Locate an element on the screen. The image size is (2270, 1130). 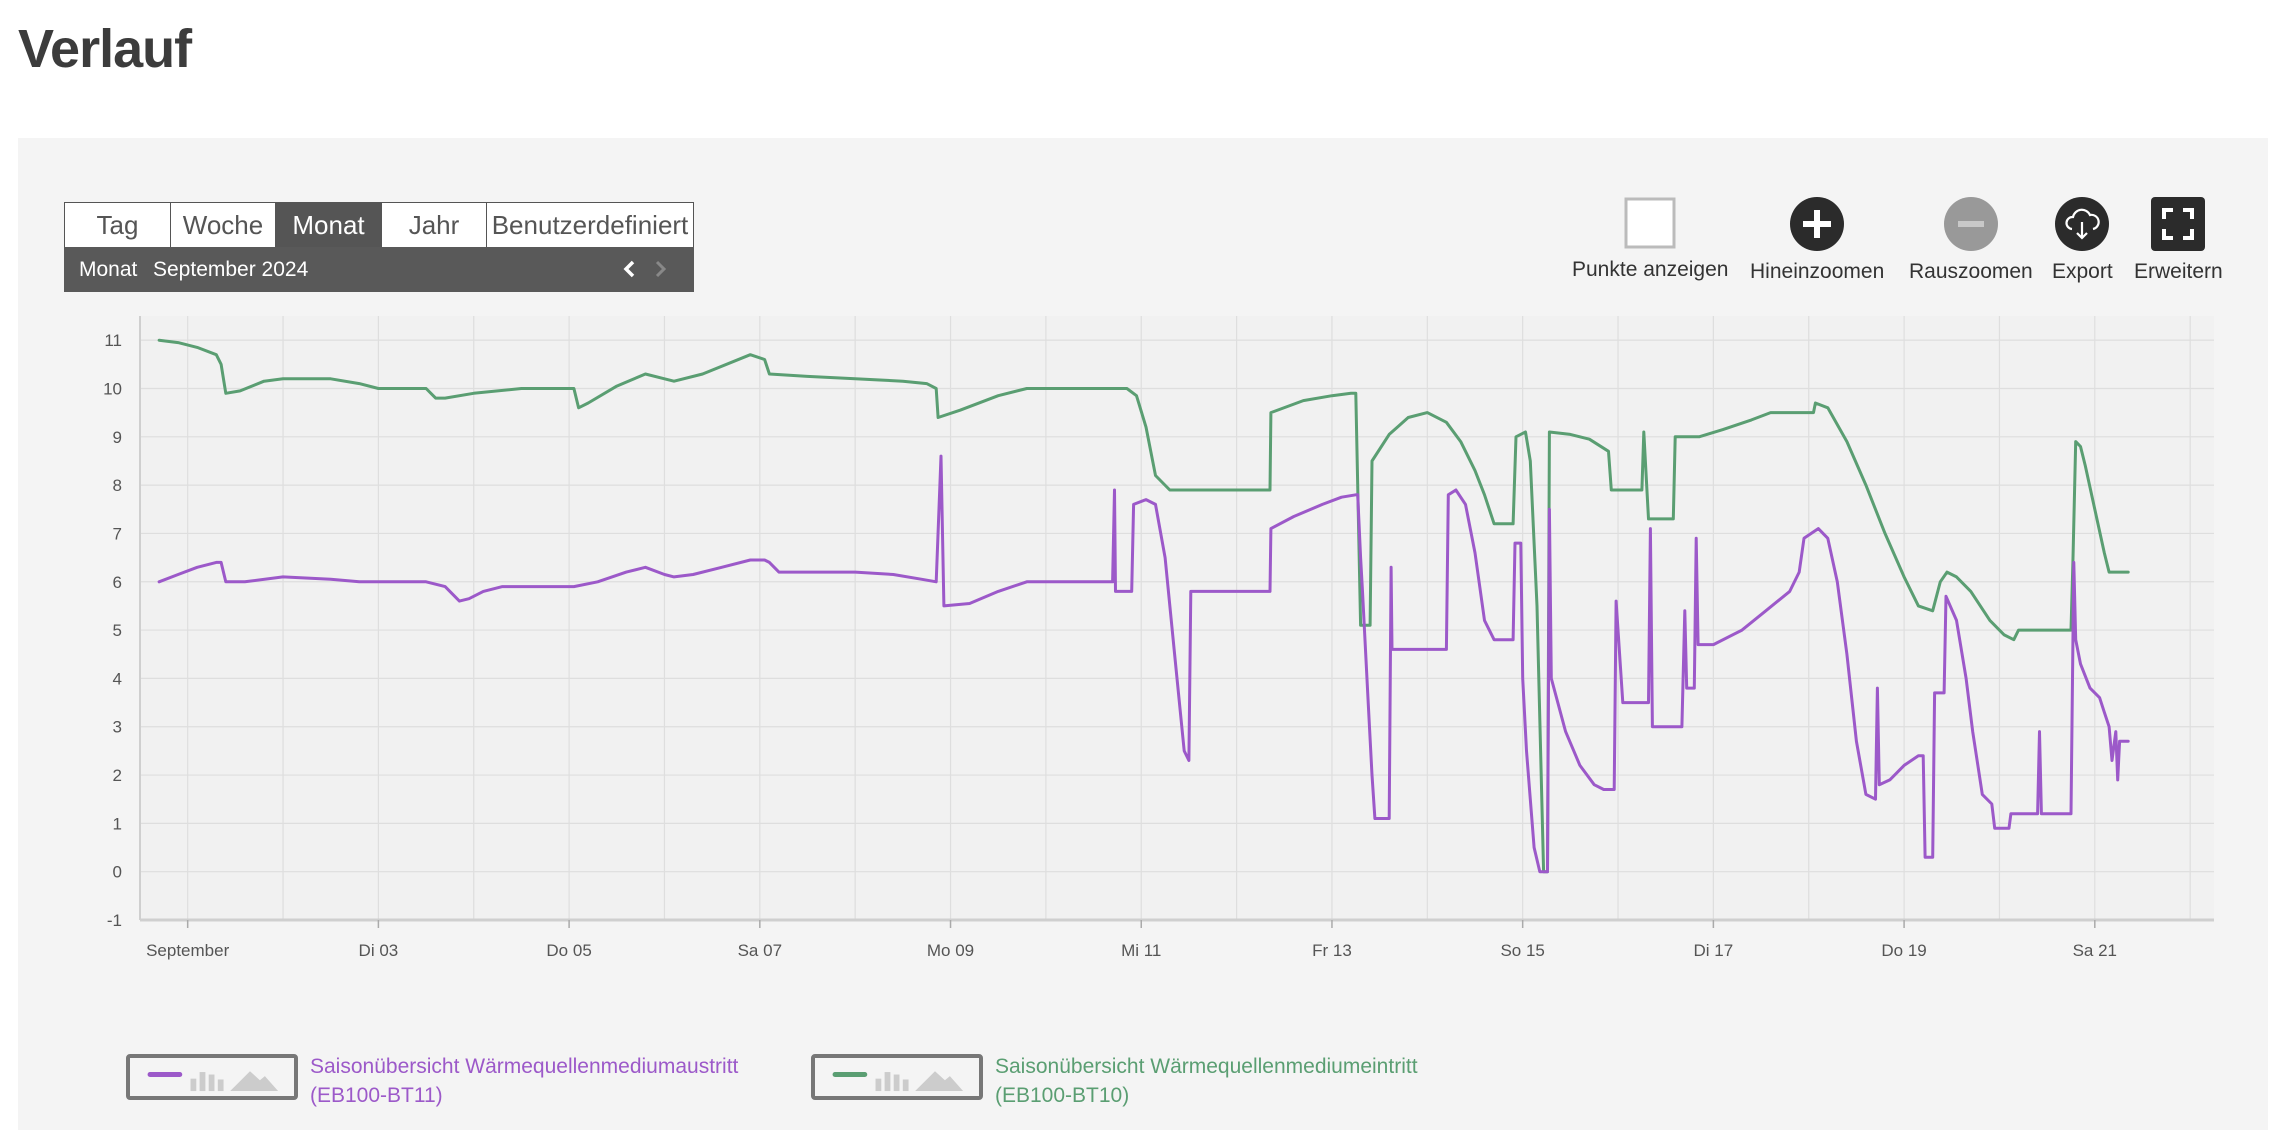
period-selector-label: Monat is located at coordinates (108, 269).